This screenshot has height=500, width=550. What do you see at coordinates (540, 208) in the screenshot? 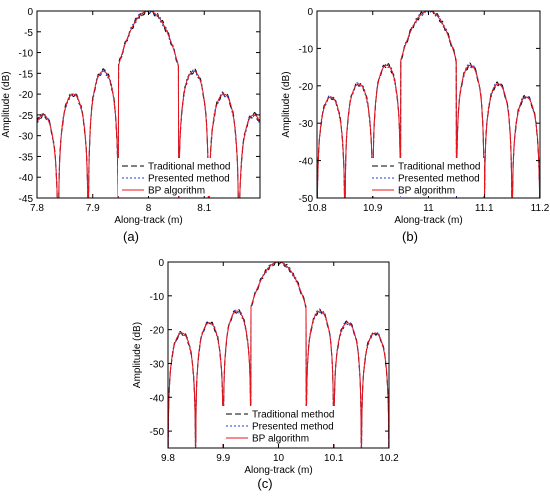
I see `x-tick-label: 11.2` at bounding box center [540, 208].